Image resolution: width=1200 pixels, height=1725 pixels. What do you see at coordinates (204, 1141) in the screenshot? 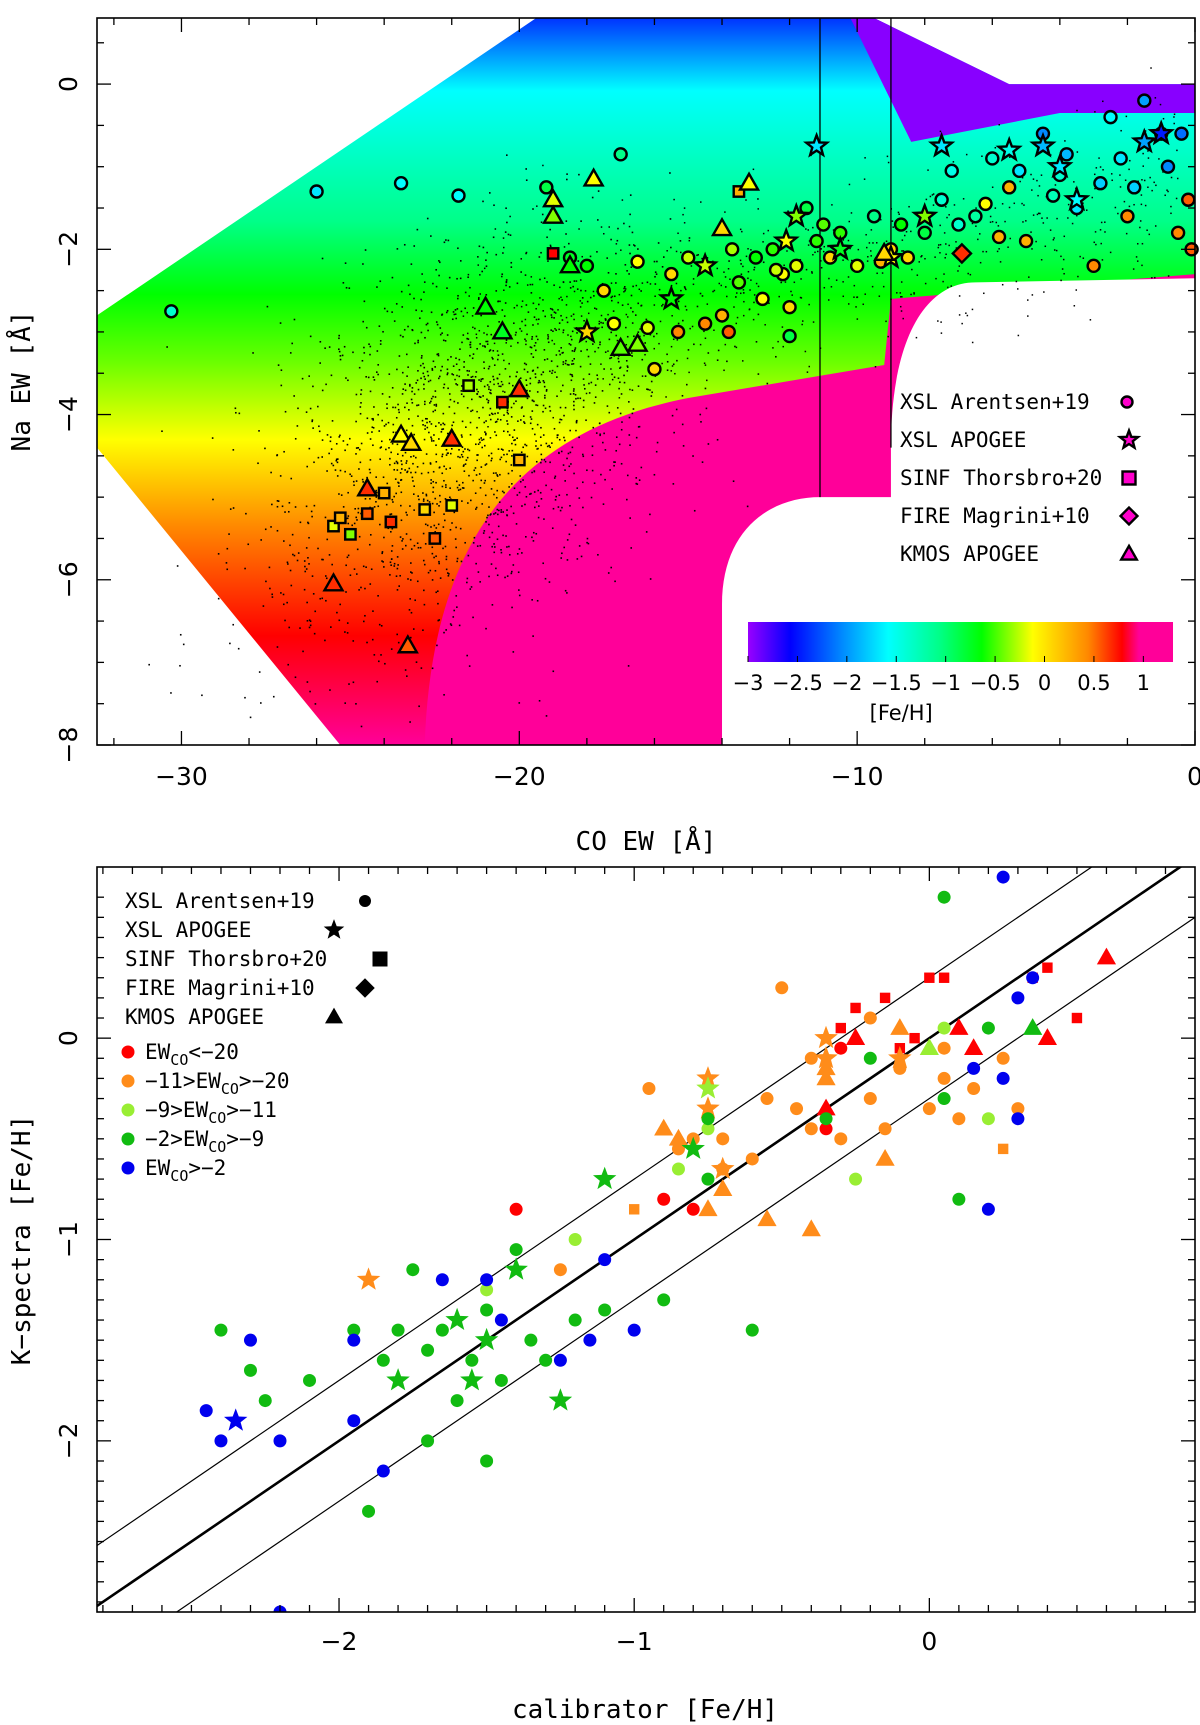
I see `bottom-legend-bin-label: −2>EWCO>−9` at bounding box center [204, 1141].